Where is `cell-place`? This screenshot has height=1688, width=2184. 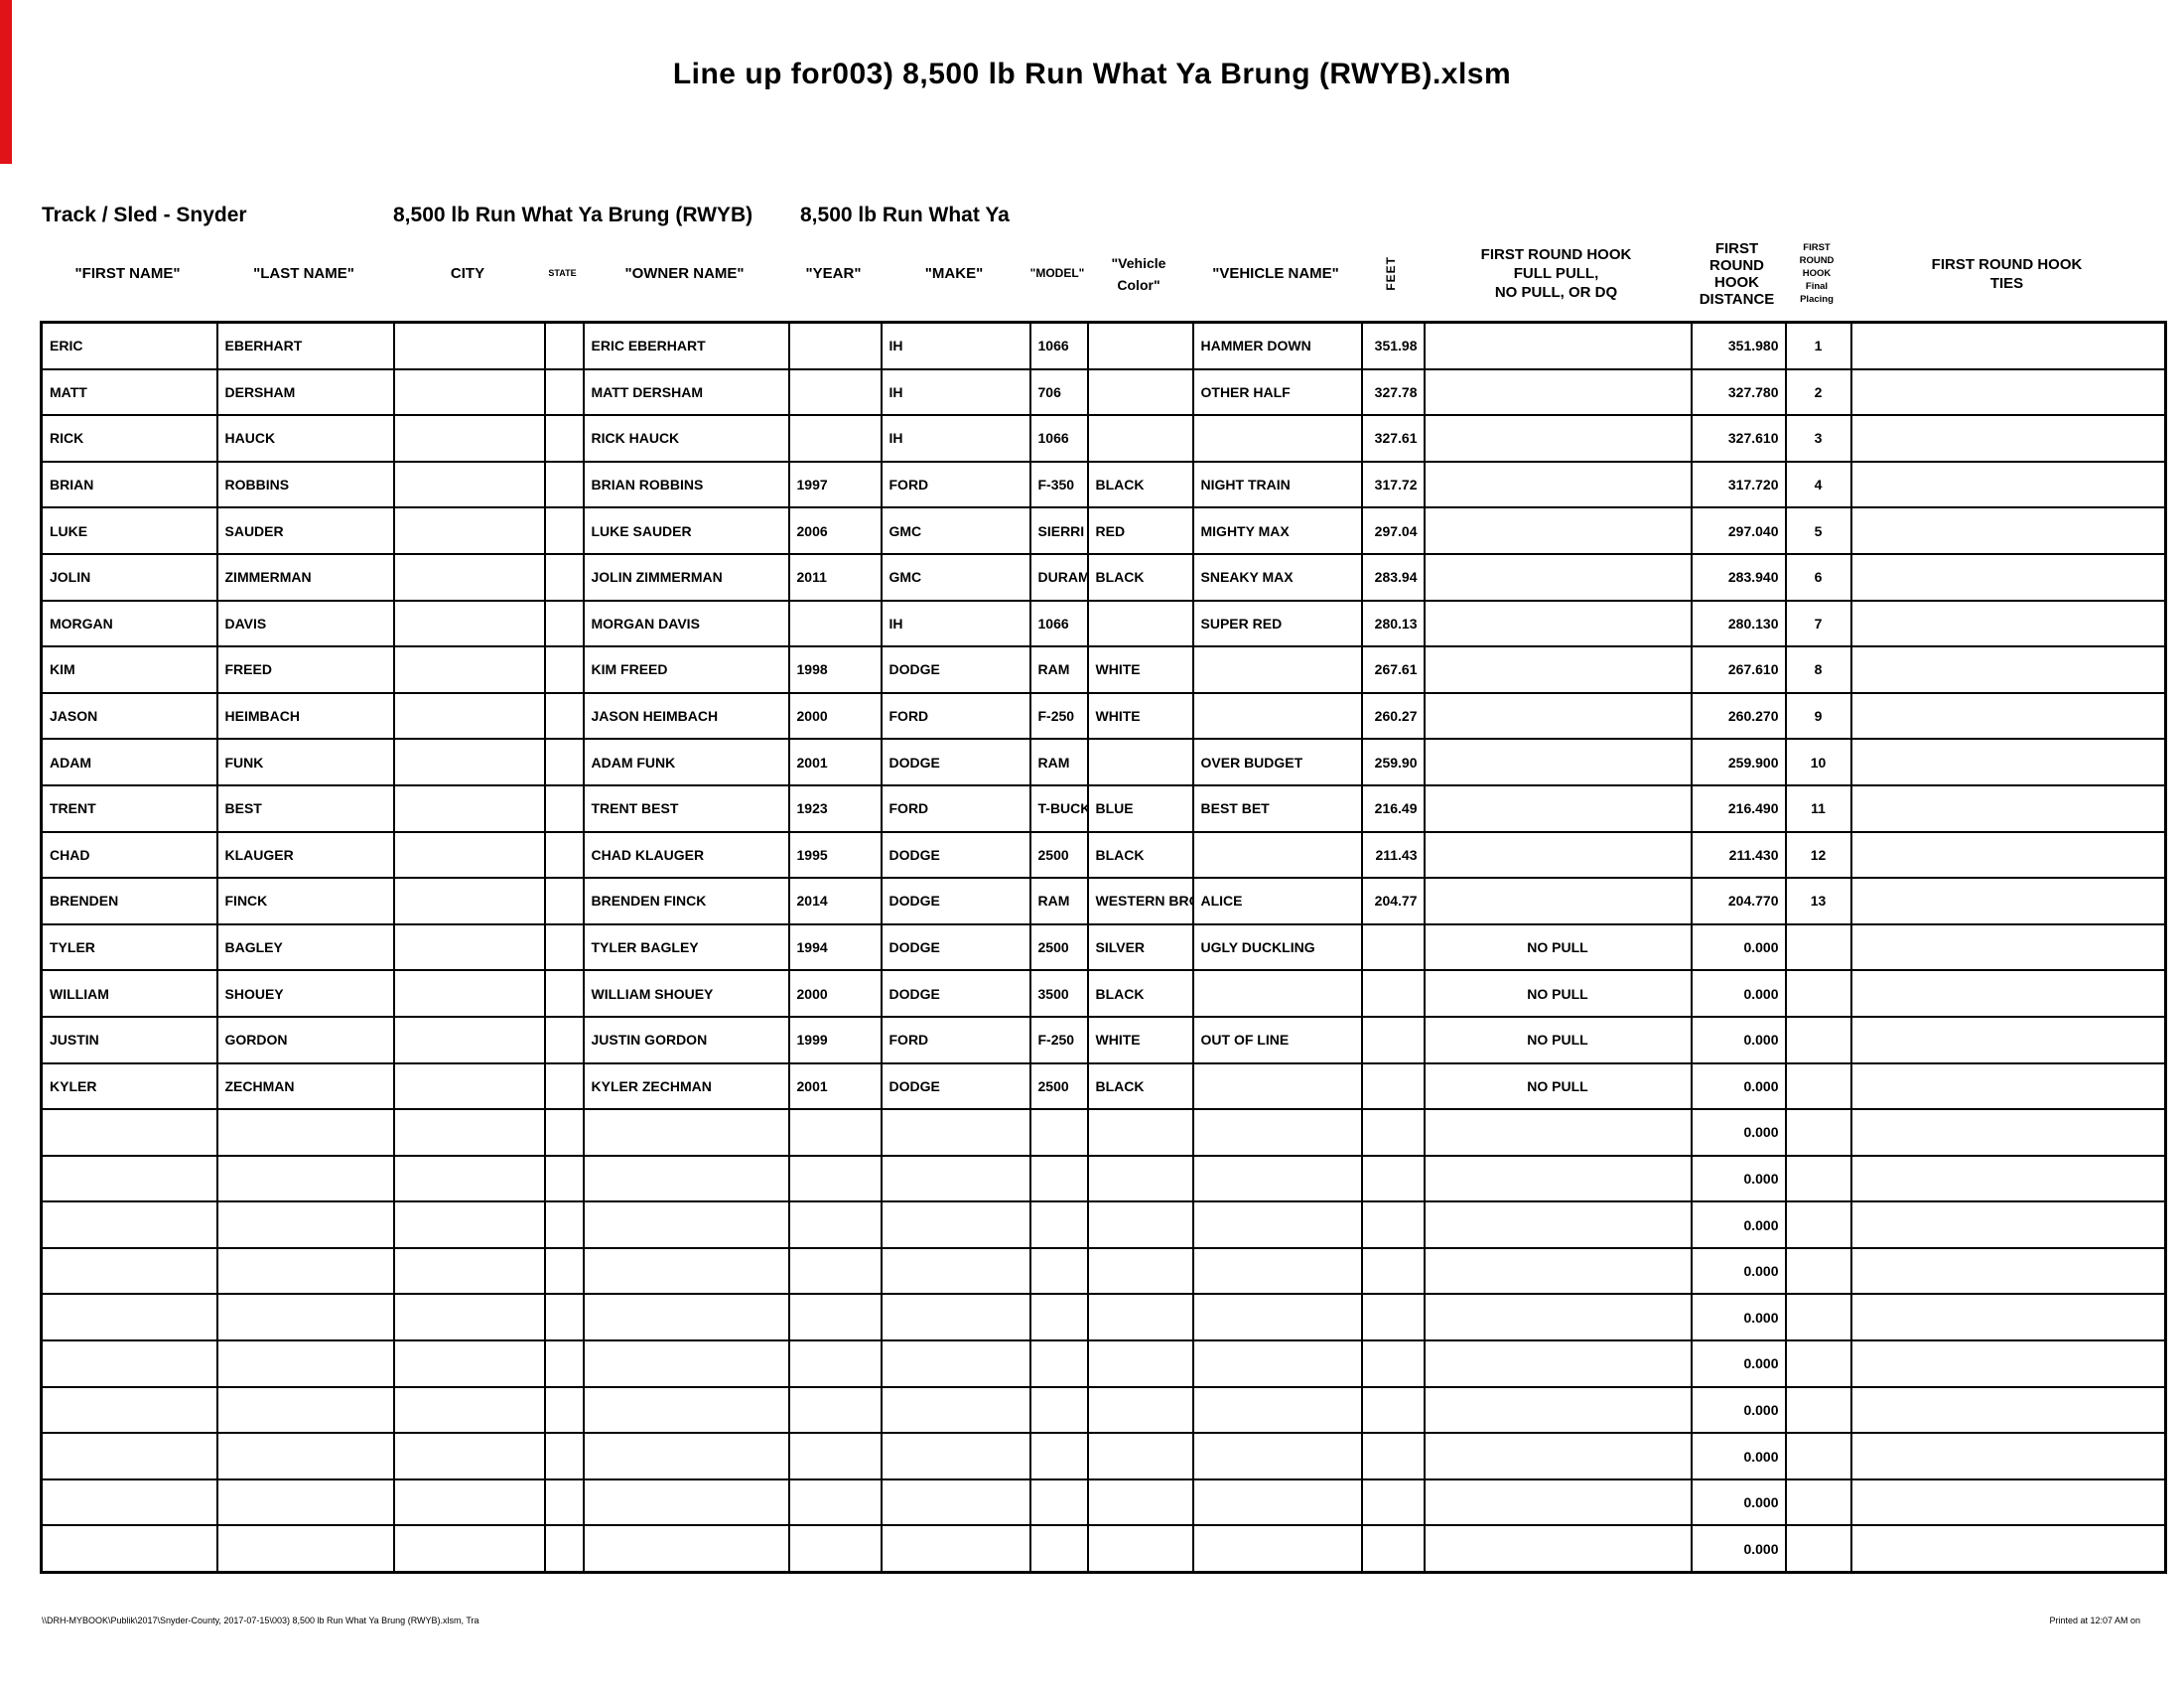
cell-place is located at coordinates (1818, 1271).